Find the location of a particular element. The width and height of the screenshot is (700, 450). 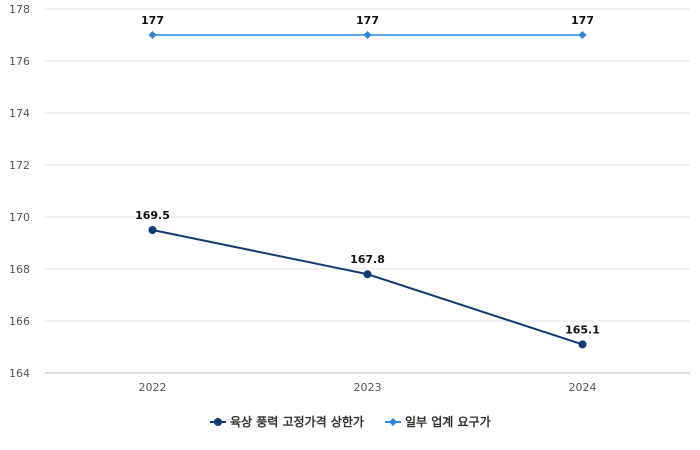

y-tick-label: 176 is located at coordinates (19, 61).